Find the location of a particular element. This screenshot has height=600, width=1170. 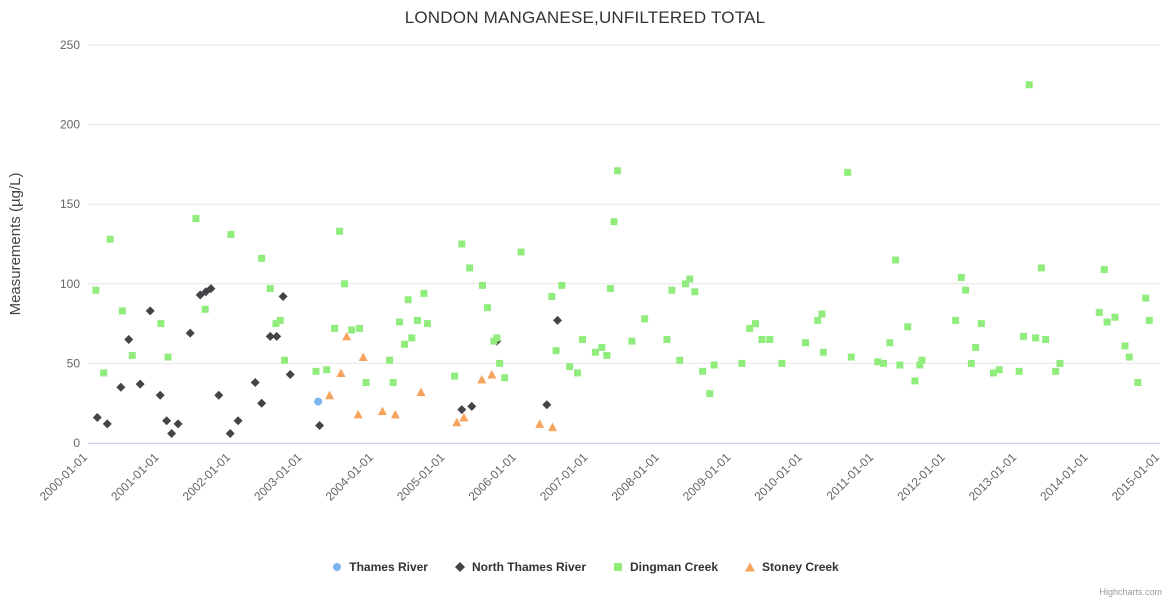

legend-item-stoney-creek: Stoney Creek is located at coordinates (791, 567).